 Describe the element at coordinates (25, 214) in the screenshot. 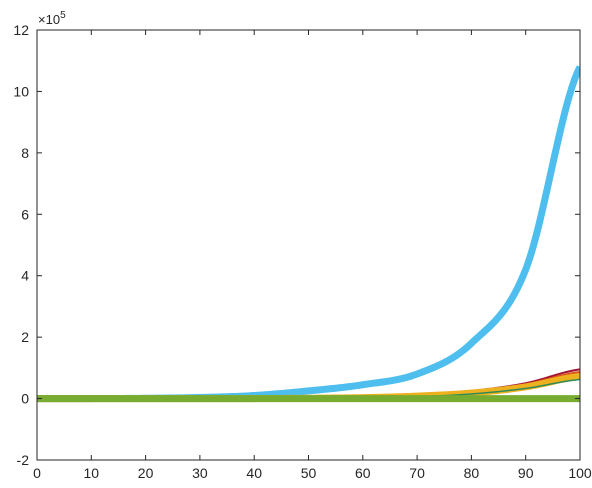

I see `y-tick-label: 6` at that location.